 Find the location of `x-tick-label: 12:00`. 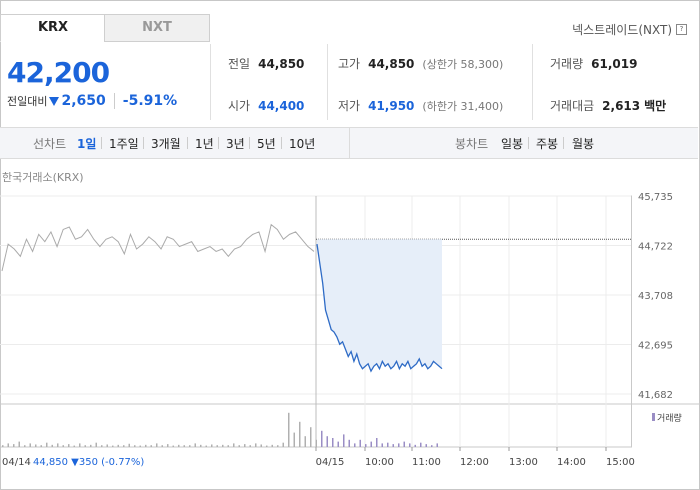

x-tick-label: 12:00 is located at coordinates (474, 462).